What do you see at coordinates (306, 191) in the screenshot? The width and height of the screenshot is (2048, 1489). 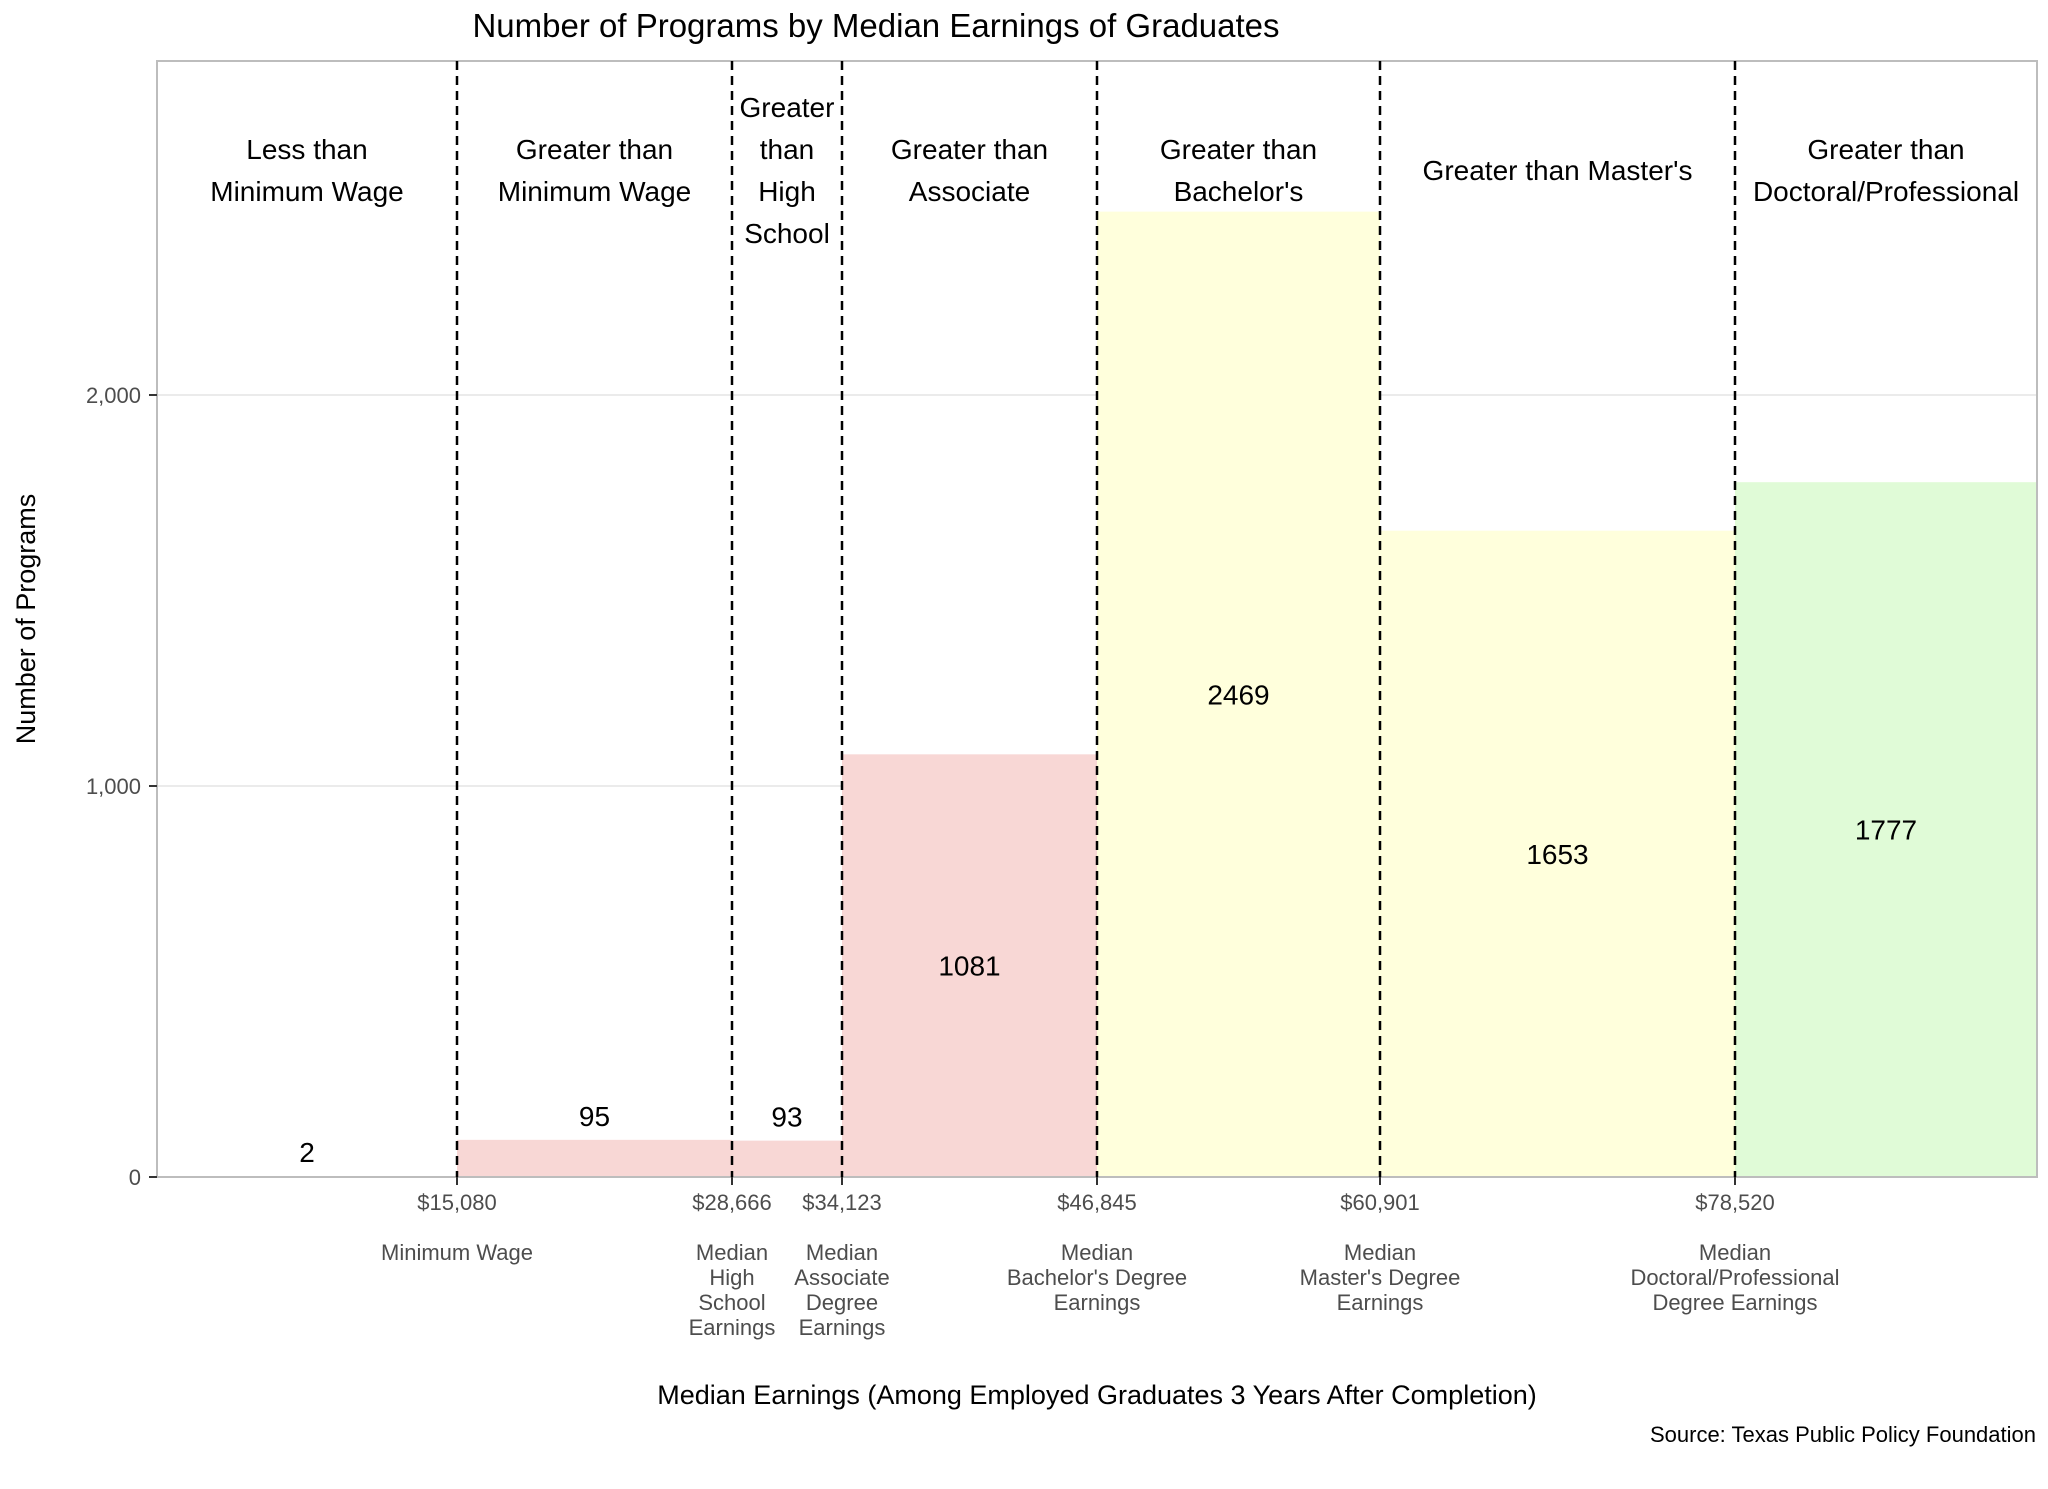 I see `region-label-0-line-1: Minimum Wage` at bounding box center [306, 191].